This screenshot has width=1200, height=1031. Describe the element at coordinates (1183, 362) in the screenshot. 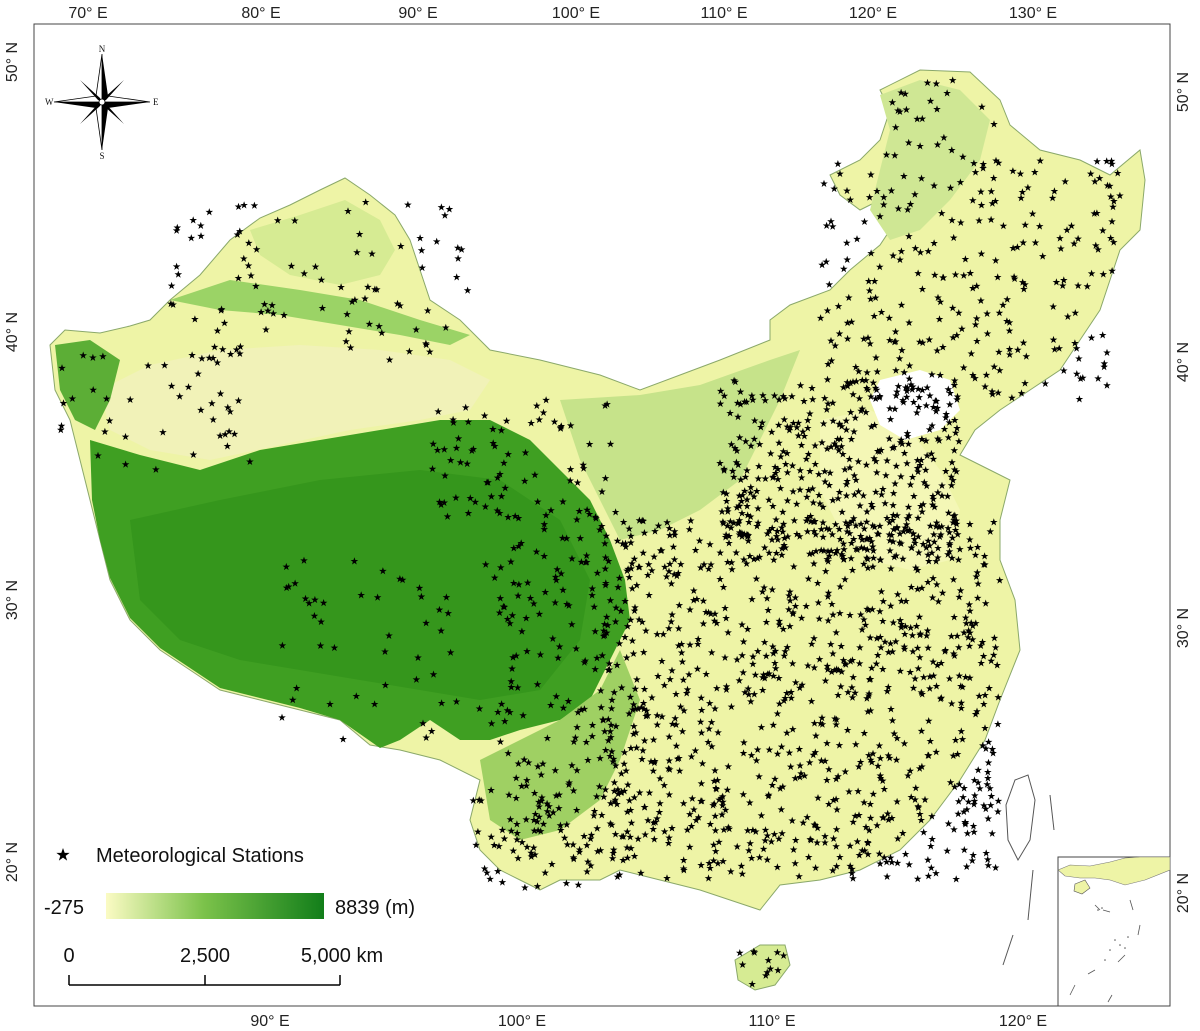

I see `right-axis-label: 40° N` at that location.